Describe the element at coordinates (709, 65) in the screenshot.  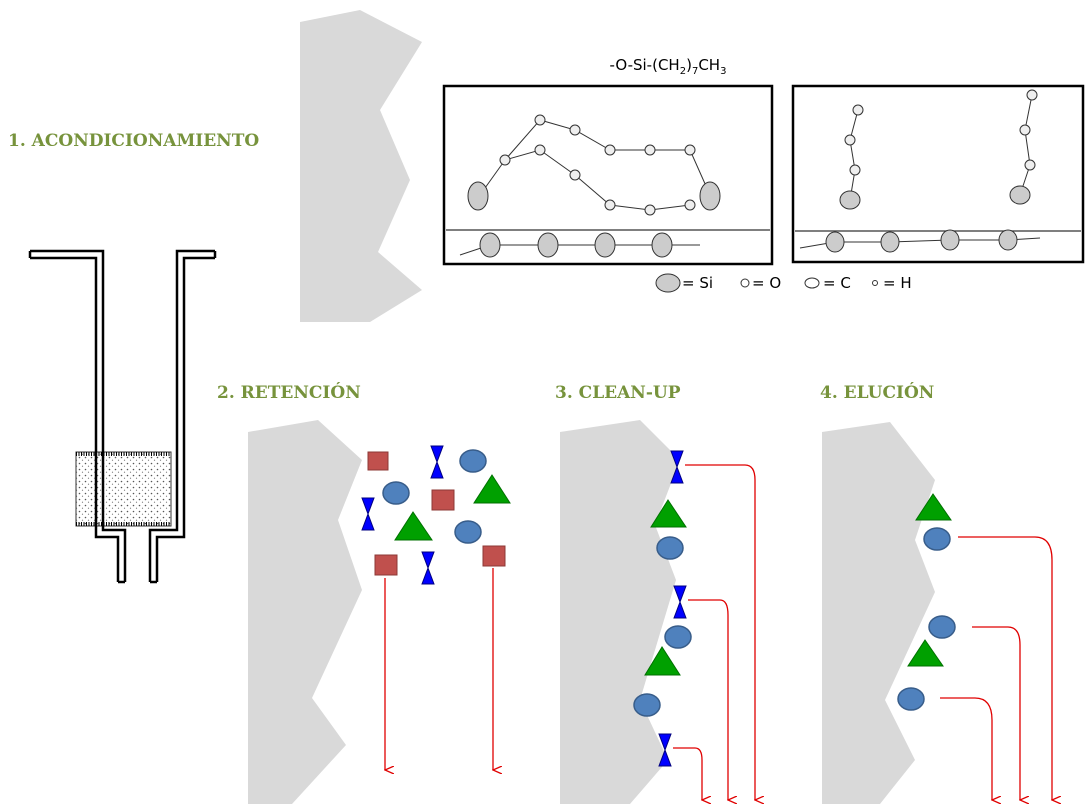
I see `label: CH` at that location.